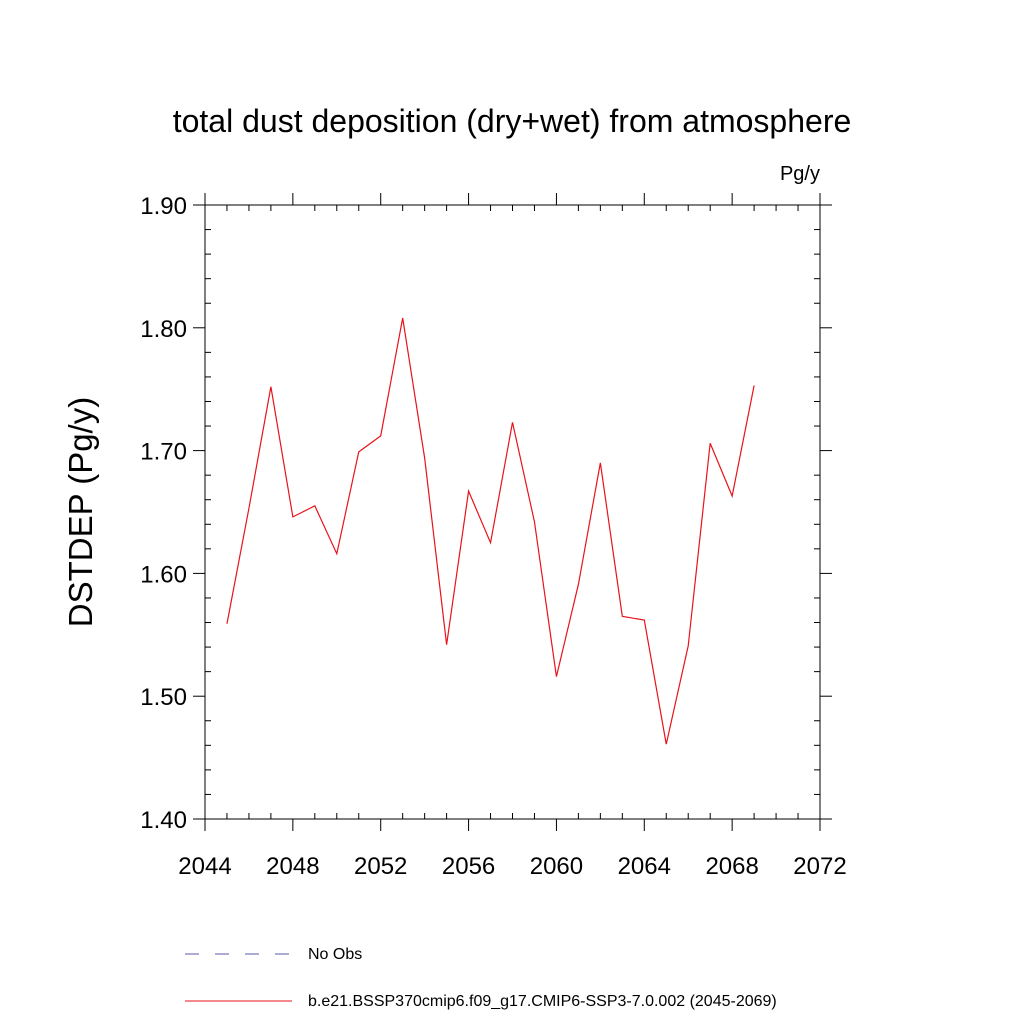 This screenshot has height=1024, width=1024. Describe the element at coordinates (163, 206) in the screenshot. I see `y-tick-label: 1.90` at that location.